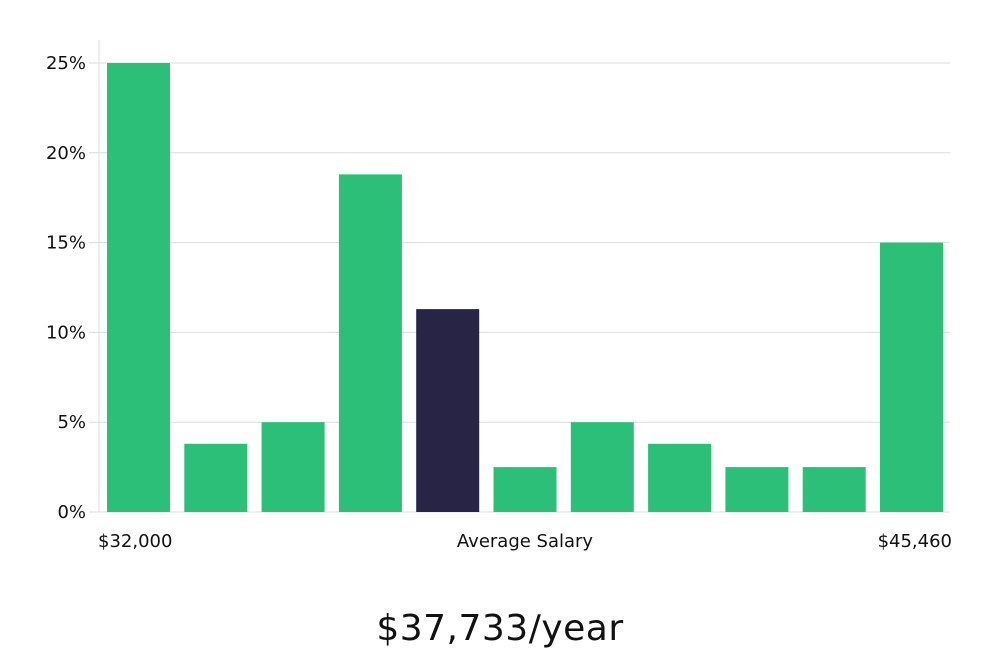 The width and height of the screenshot is (1000, 660). What do you see at coordinates (448, 410) in the screenshot?
I see `average-salary-bar` at bounding box center [448, 410].